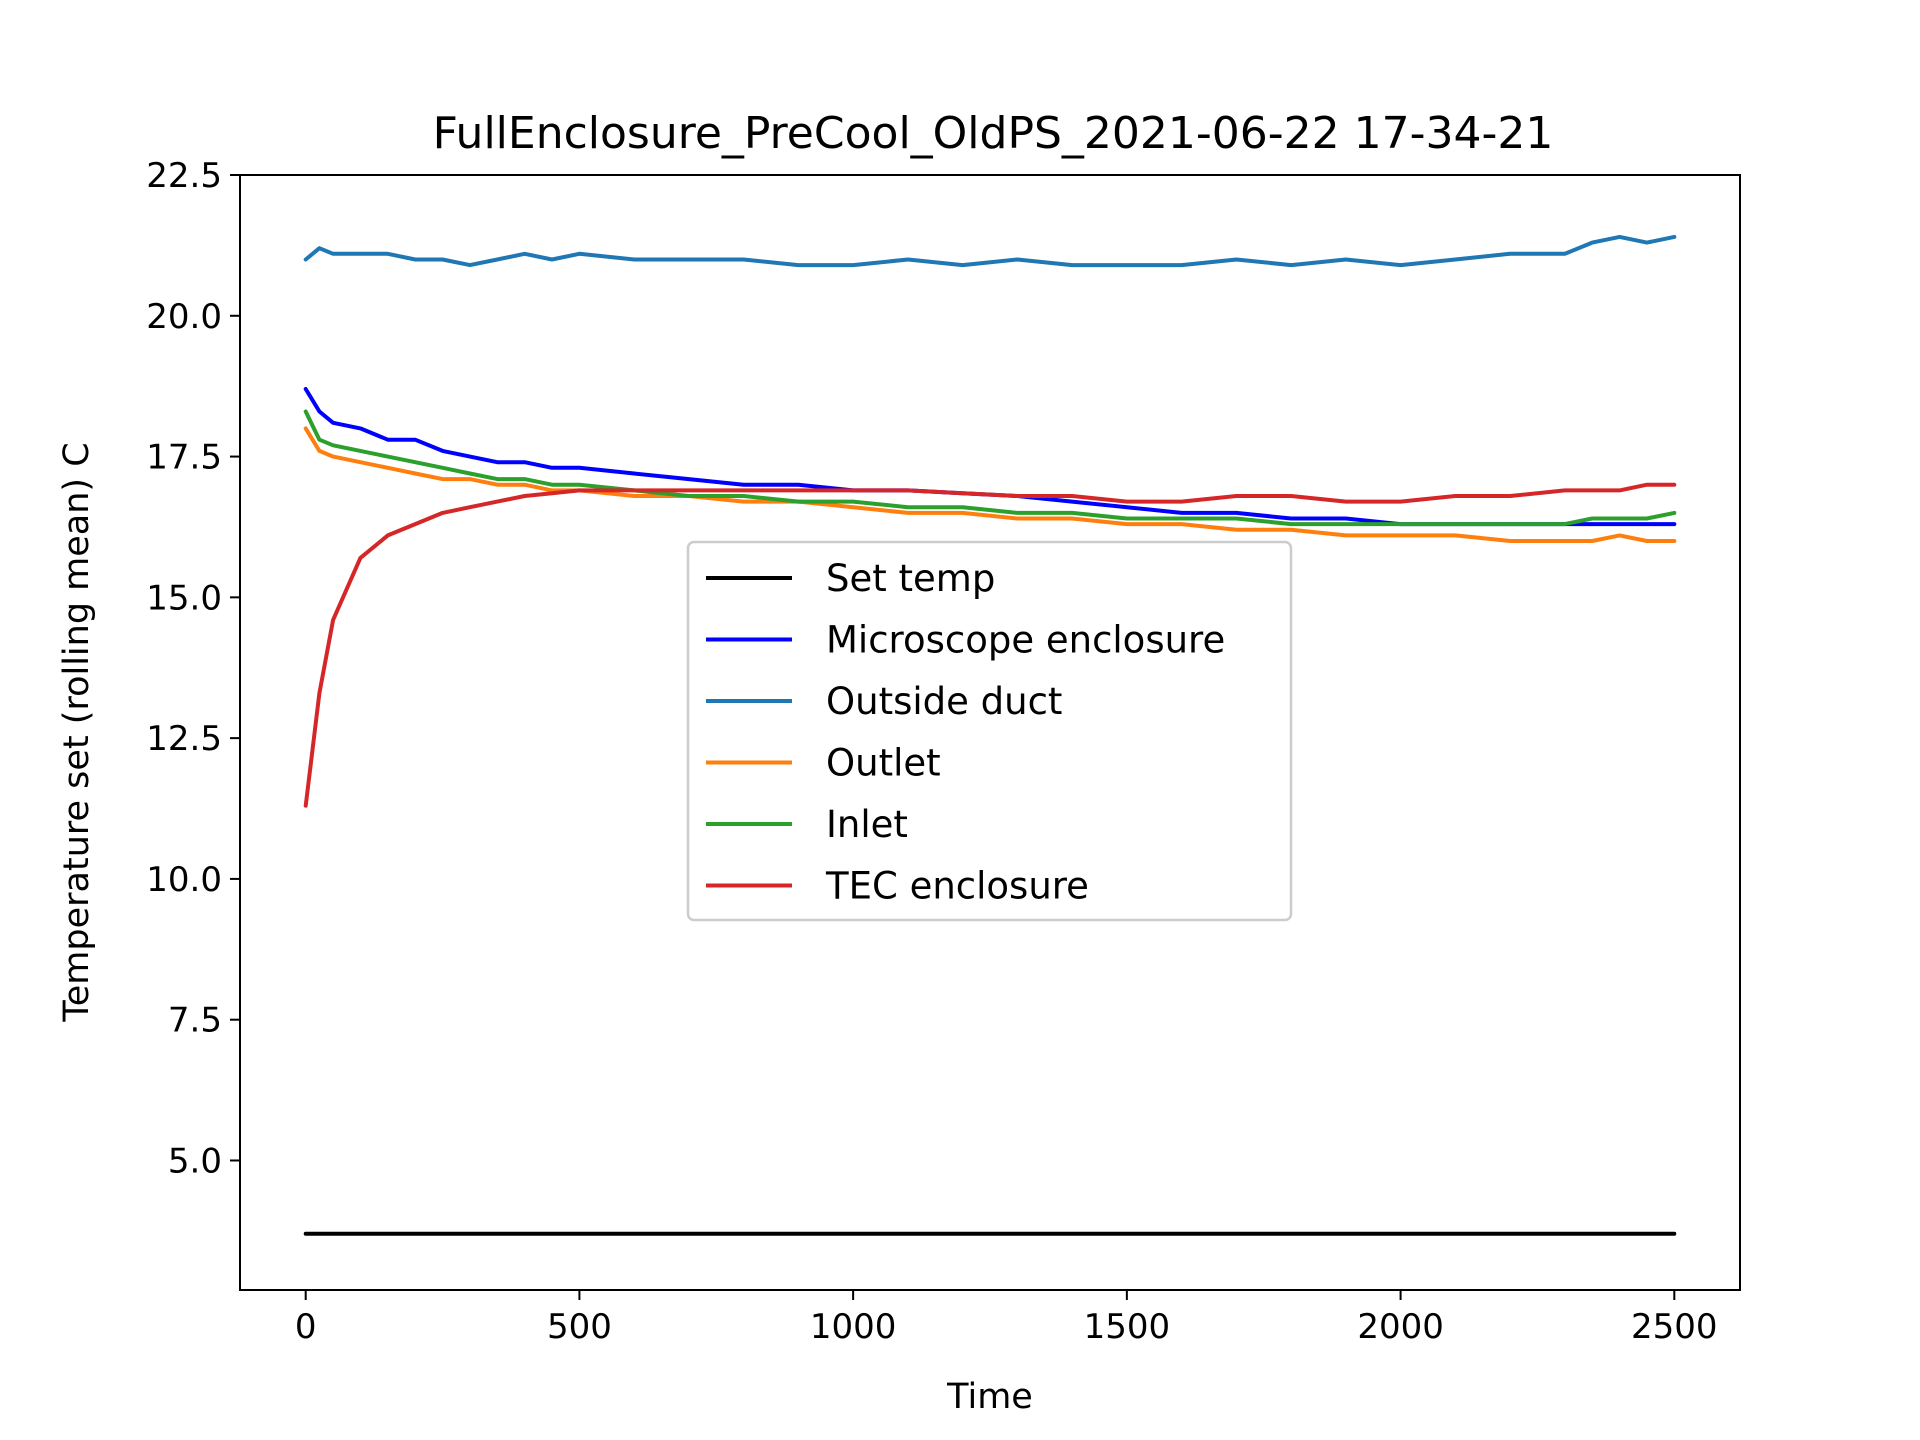 This screenshot has height=1440, width=1920. I want to click on y-tick-label-5: 17.5, so click(184, 458).